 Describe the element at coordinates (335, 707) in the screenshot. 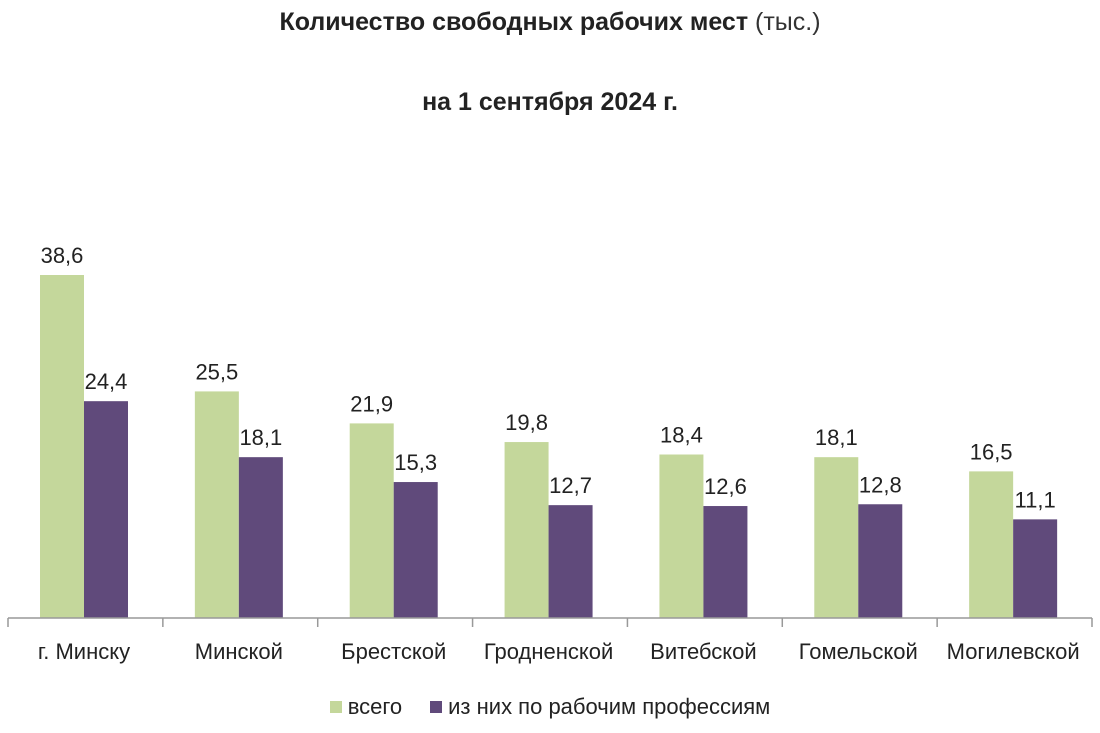

I see `legend-swatch-total` at that location.